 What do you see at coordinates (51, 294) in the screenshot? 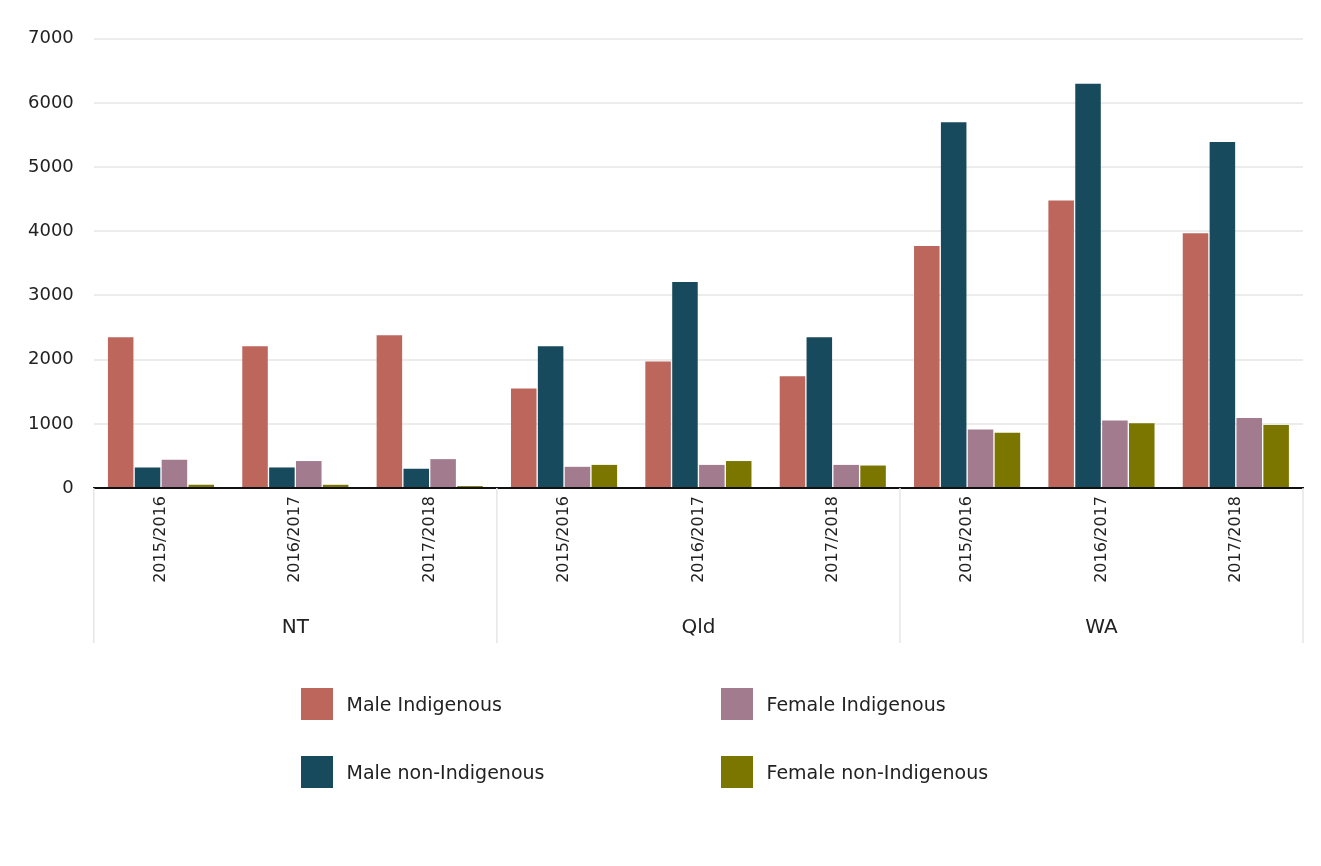
I see `y-tick-label: 3000` at bounding box center [51, 294].